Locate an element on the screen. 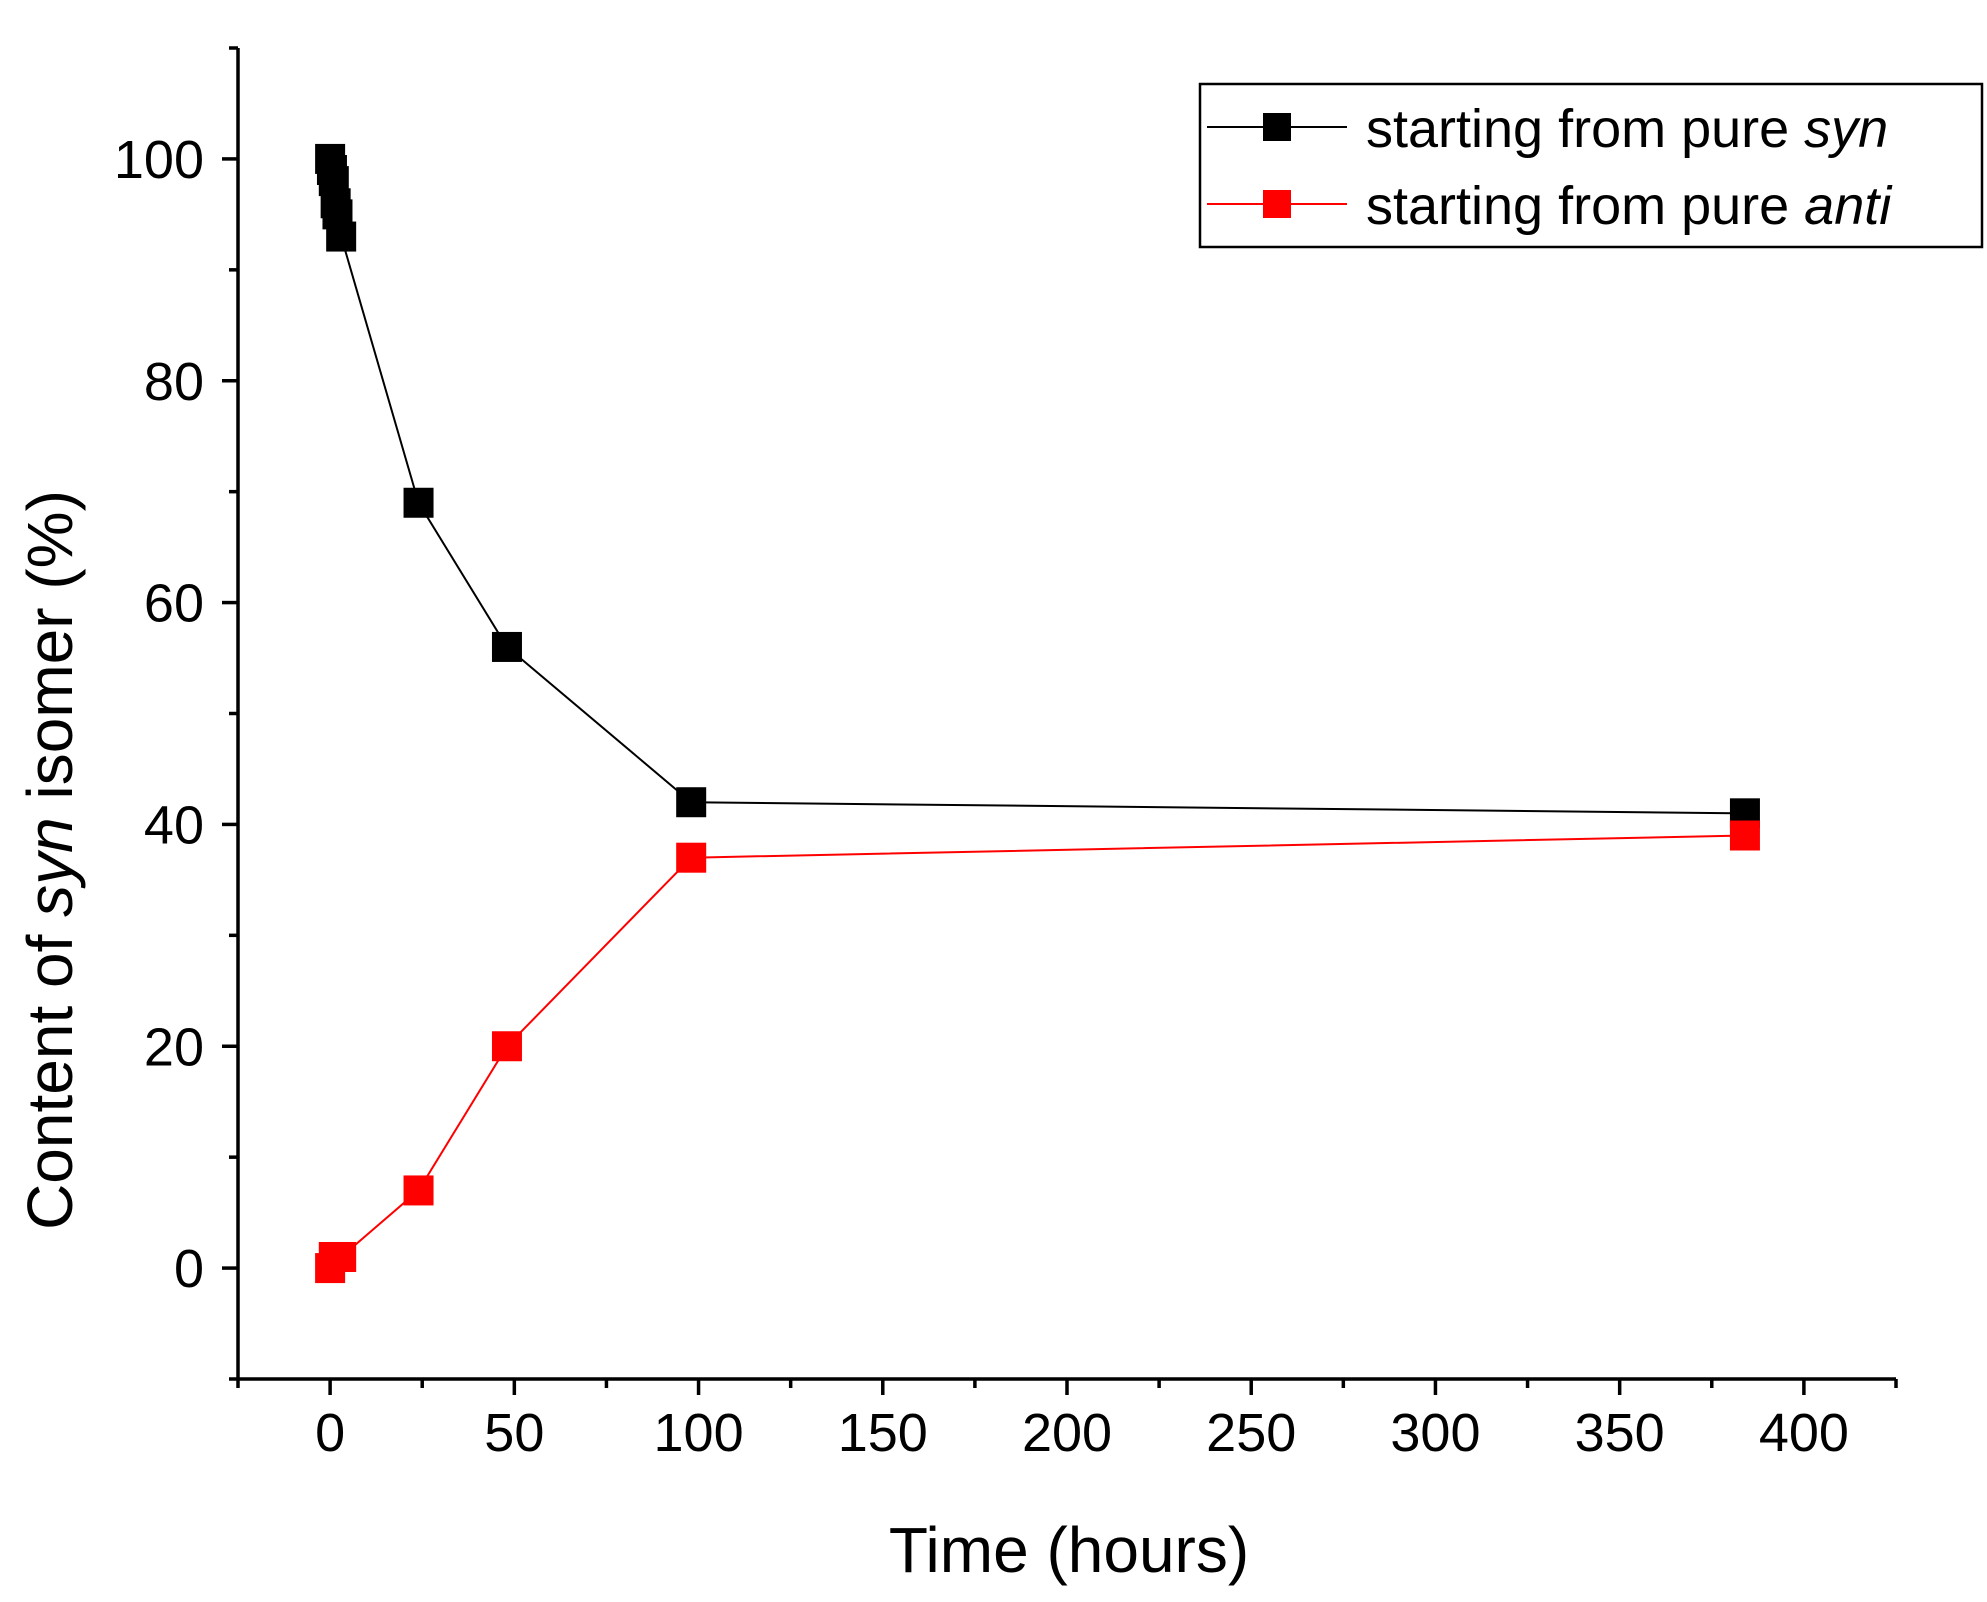 This screenshot has width=1987, height=1602. x-tick-label: 300 is located at coordinates (1435, 1433).